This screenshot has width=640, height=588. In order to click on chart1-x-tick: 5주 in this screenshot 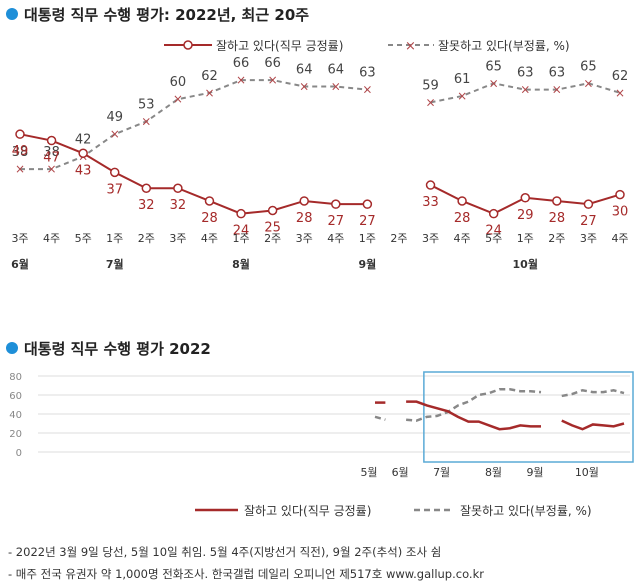, I will do `click(493, 238)`.